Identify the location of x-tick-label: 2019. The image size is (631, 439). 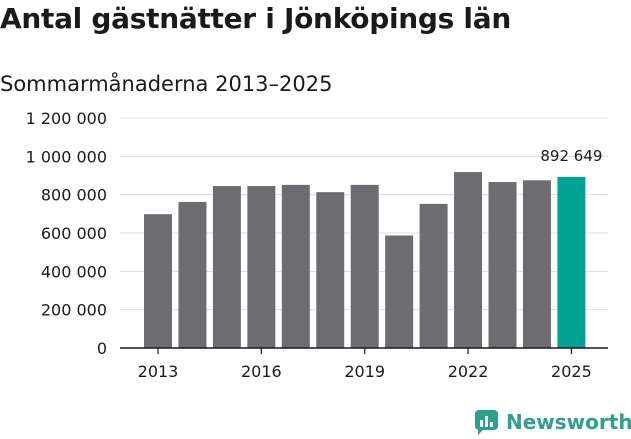
(364, 371).